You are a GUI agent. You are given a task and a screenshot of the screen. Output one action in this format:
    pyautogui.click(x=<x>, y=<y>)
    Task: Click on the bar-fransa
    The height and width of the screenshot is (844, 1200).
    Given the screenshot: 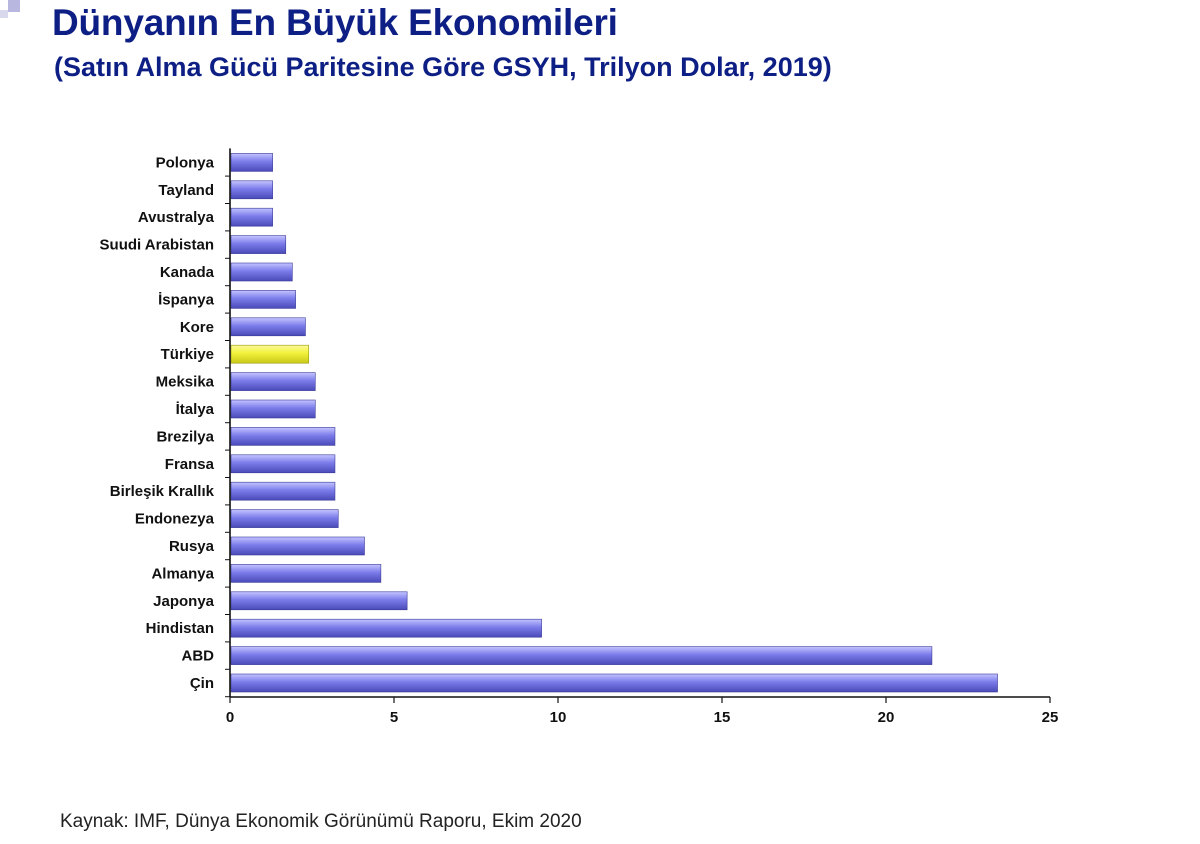 What is the action you would take?
    pyautogui.click(x=283, y=464)
    